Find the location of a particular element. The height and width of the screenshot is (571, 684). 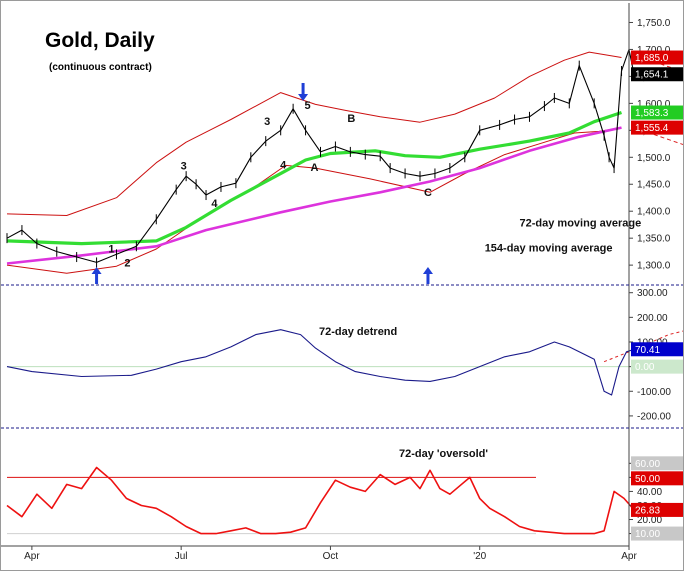

wave-label-b: B is located at coordinates (351, 119).